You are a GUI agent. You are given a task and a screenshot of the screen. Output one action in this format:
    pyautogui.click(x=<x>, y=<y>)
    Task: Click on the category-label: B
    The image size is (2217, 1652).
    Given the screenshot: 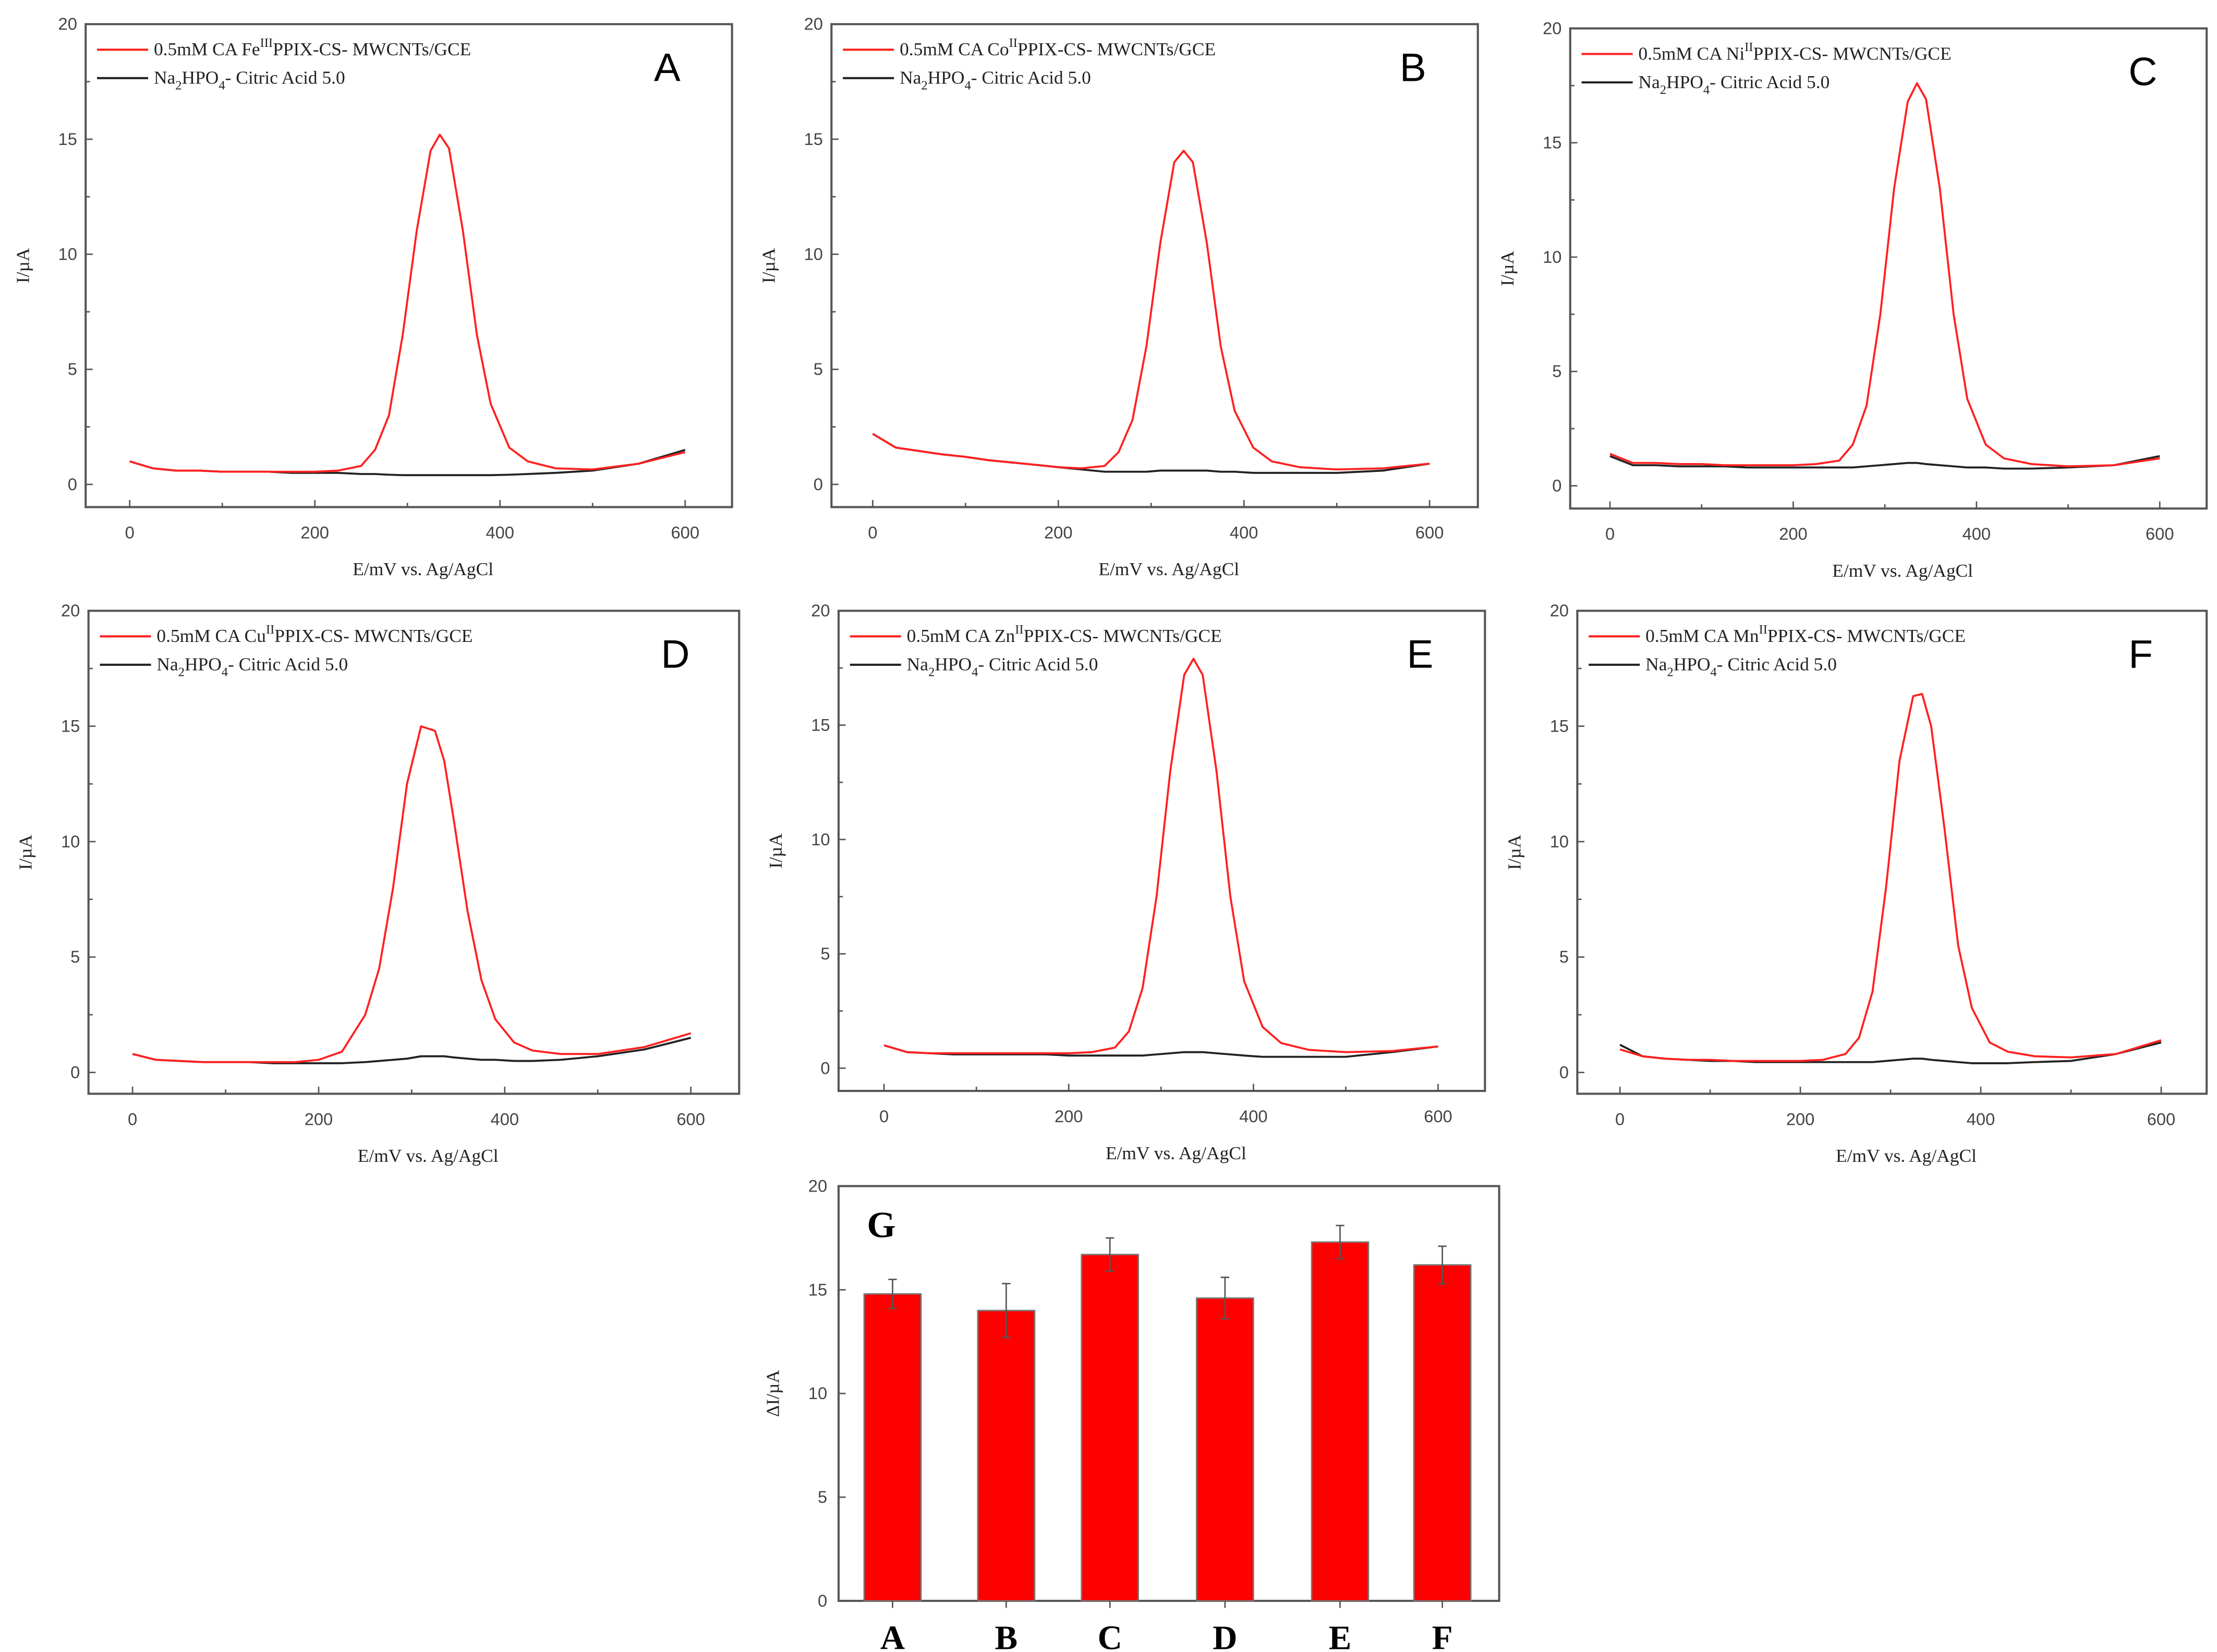 What is the action you would take?
    pyautogui.click(x=1006, y=1636)
    